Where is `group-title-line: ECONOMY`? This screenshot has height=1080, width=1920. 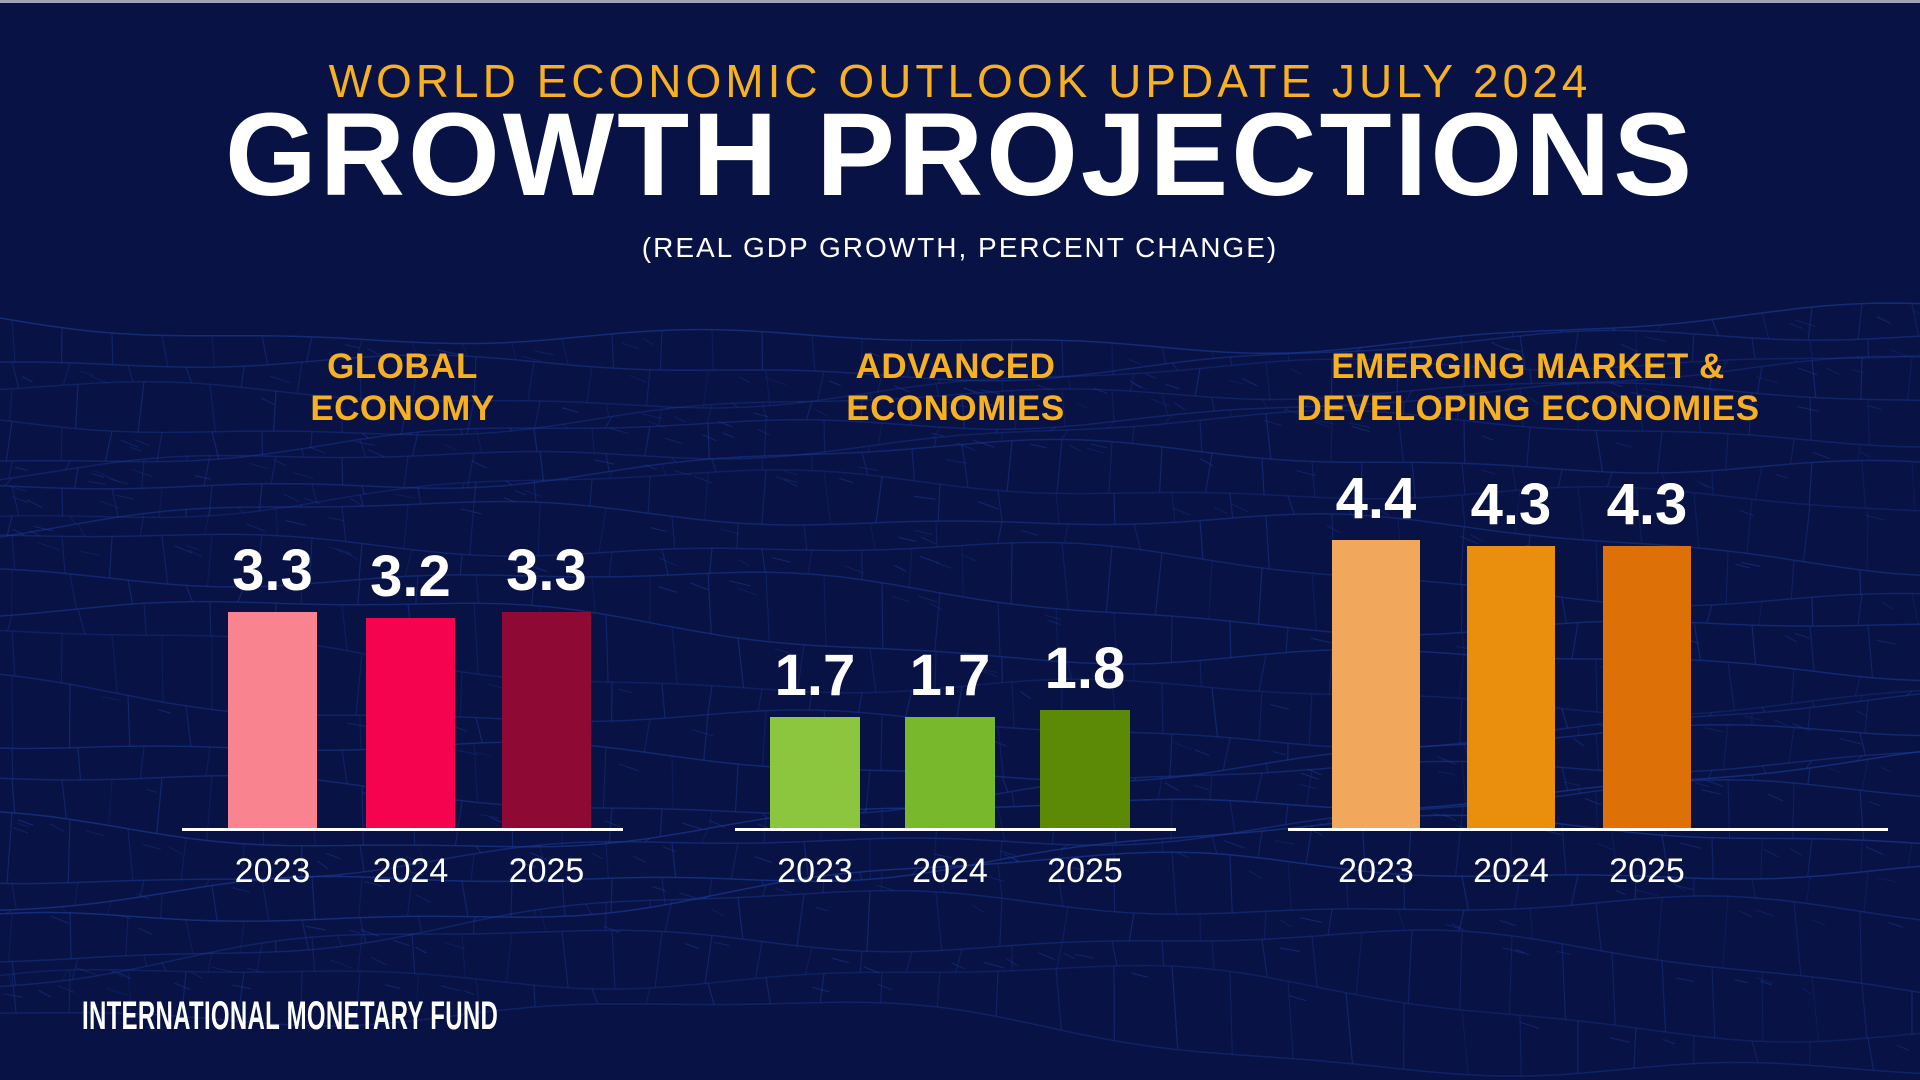 group-title-line: ECONOMY is located at coordinates (402, 408).